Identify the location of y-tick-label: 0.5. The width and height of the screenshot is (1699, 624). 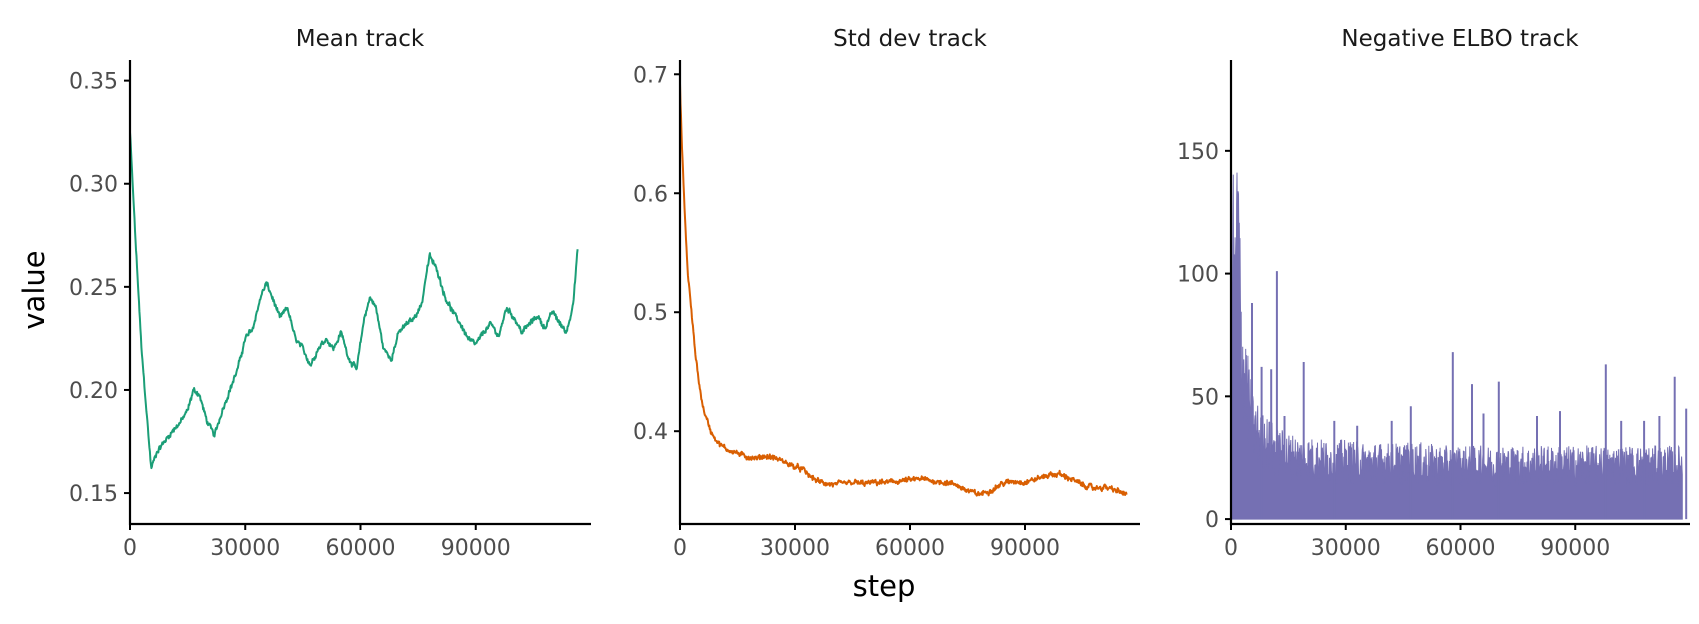
(650, 313).